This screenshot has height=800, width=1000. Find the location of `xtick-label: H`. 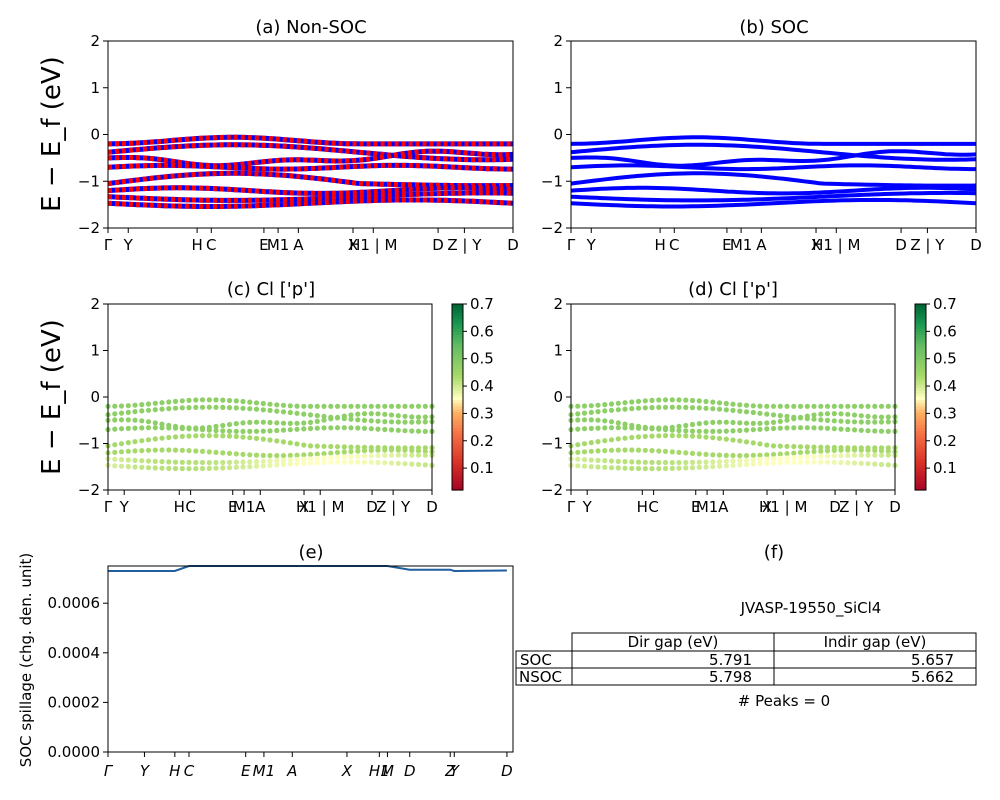

xtick-label: H is located at coordinates (174, 771).